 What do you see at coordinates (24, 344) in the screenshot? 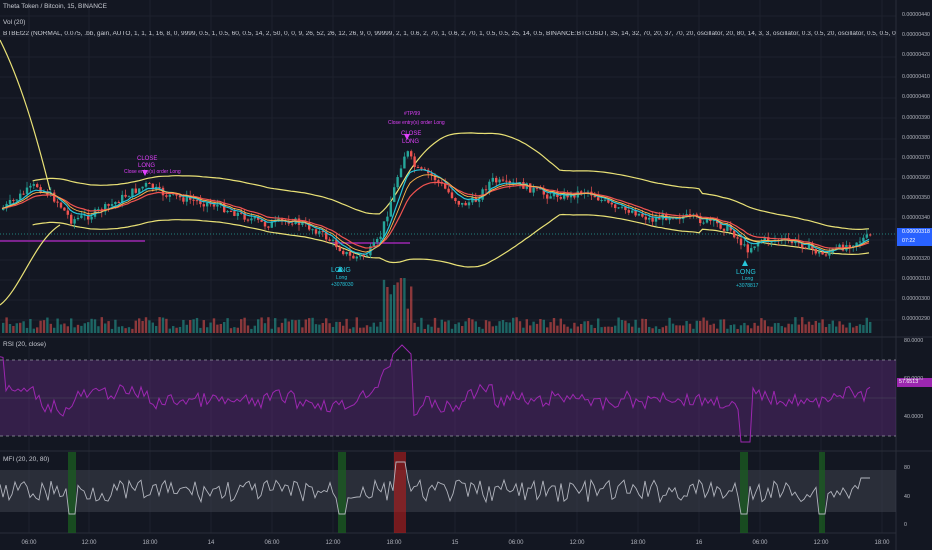
I see `rsi-legend: RSI (20, close)` at bounding box center [24, 344].